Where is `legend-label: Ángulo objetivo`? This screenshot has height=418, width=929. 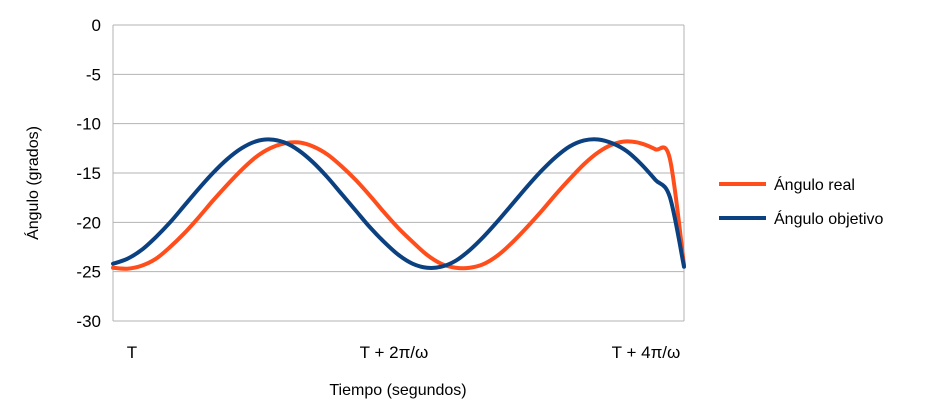 legend-label: Ángulo objetivo is located at coordinates (829, 218).